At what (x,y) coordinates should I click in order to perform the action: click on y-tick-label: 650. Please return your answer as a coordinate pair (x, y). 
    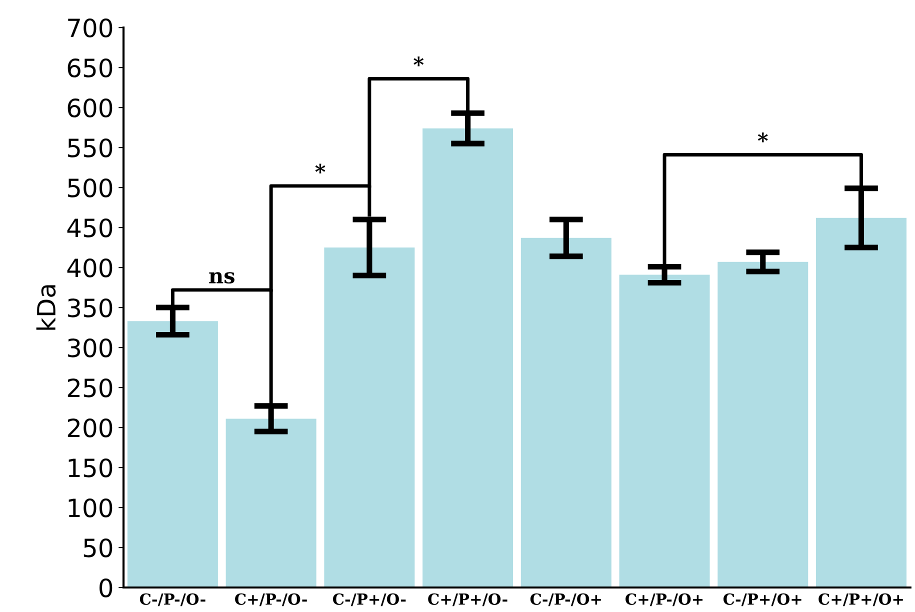
    Looking at the image, I should click on (90, 68).